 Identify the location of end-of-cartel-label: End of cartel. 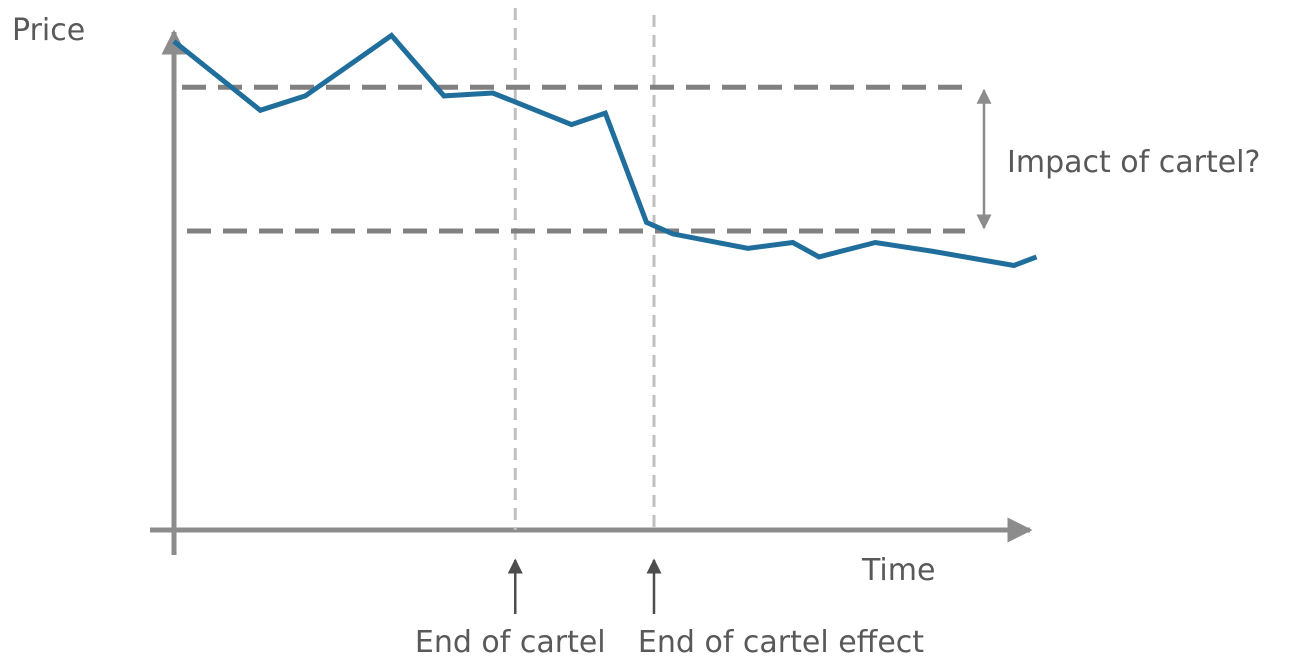
(510, 642).